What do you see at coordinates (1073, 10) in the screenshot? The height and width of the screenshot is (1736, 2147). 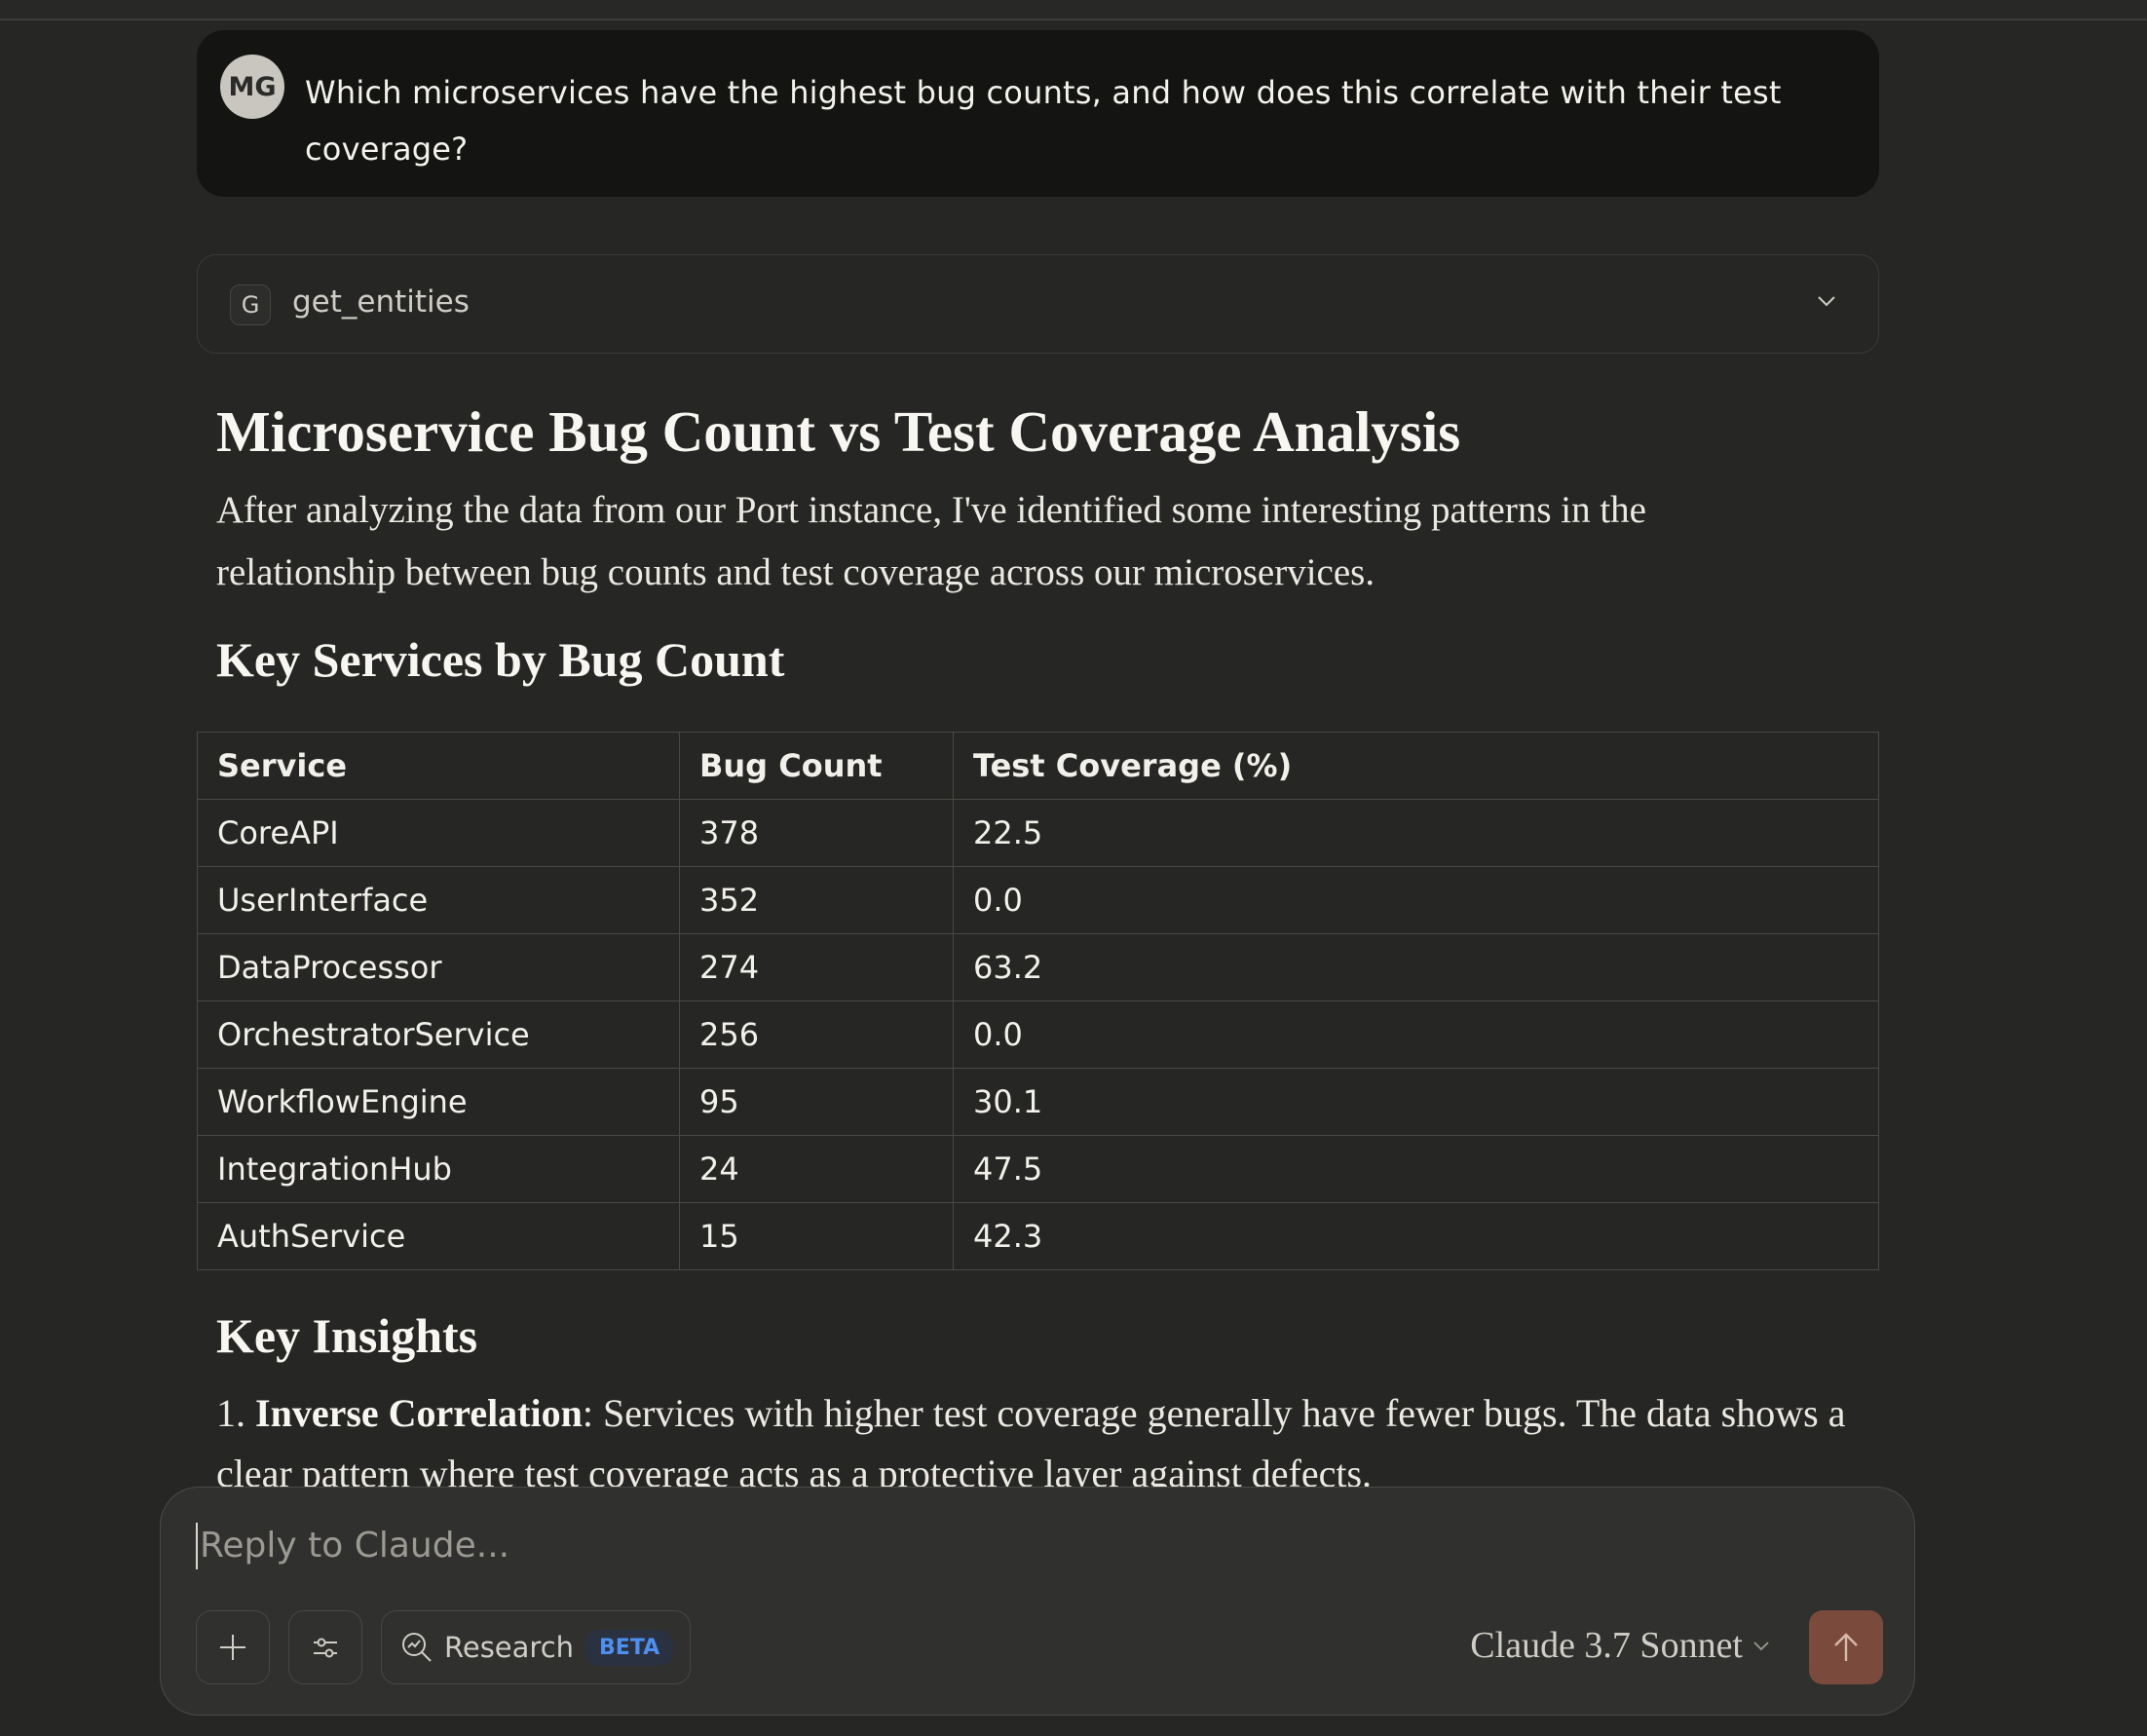 I see `top-bar` at bounding box center [1073, 10].